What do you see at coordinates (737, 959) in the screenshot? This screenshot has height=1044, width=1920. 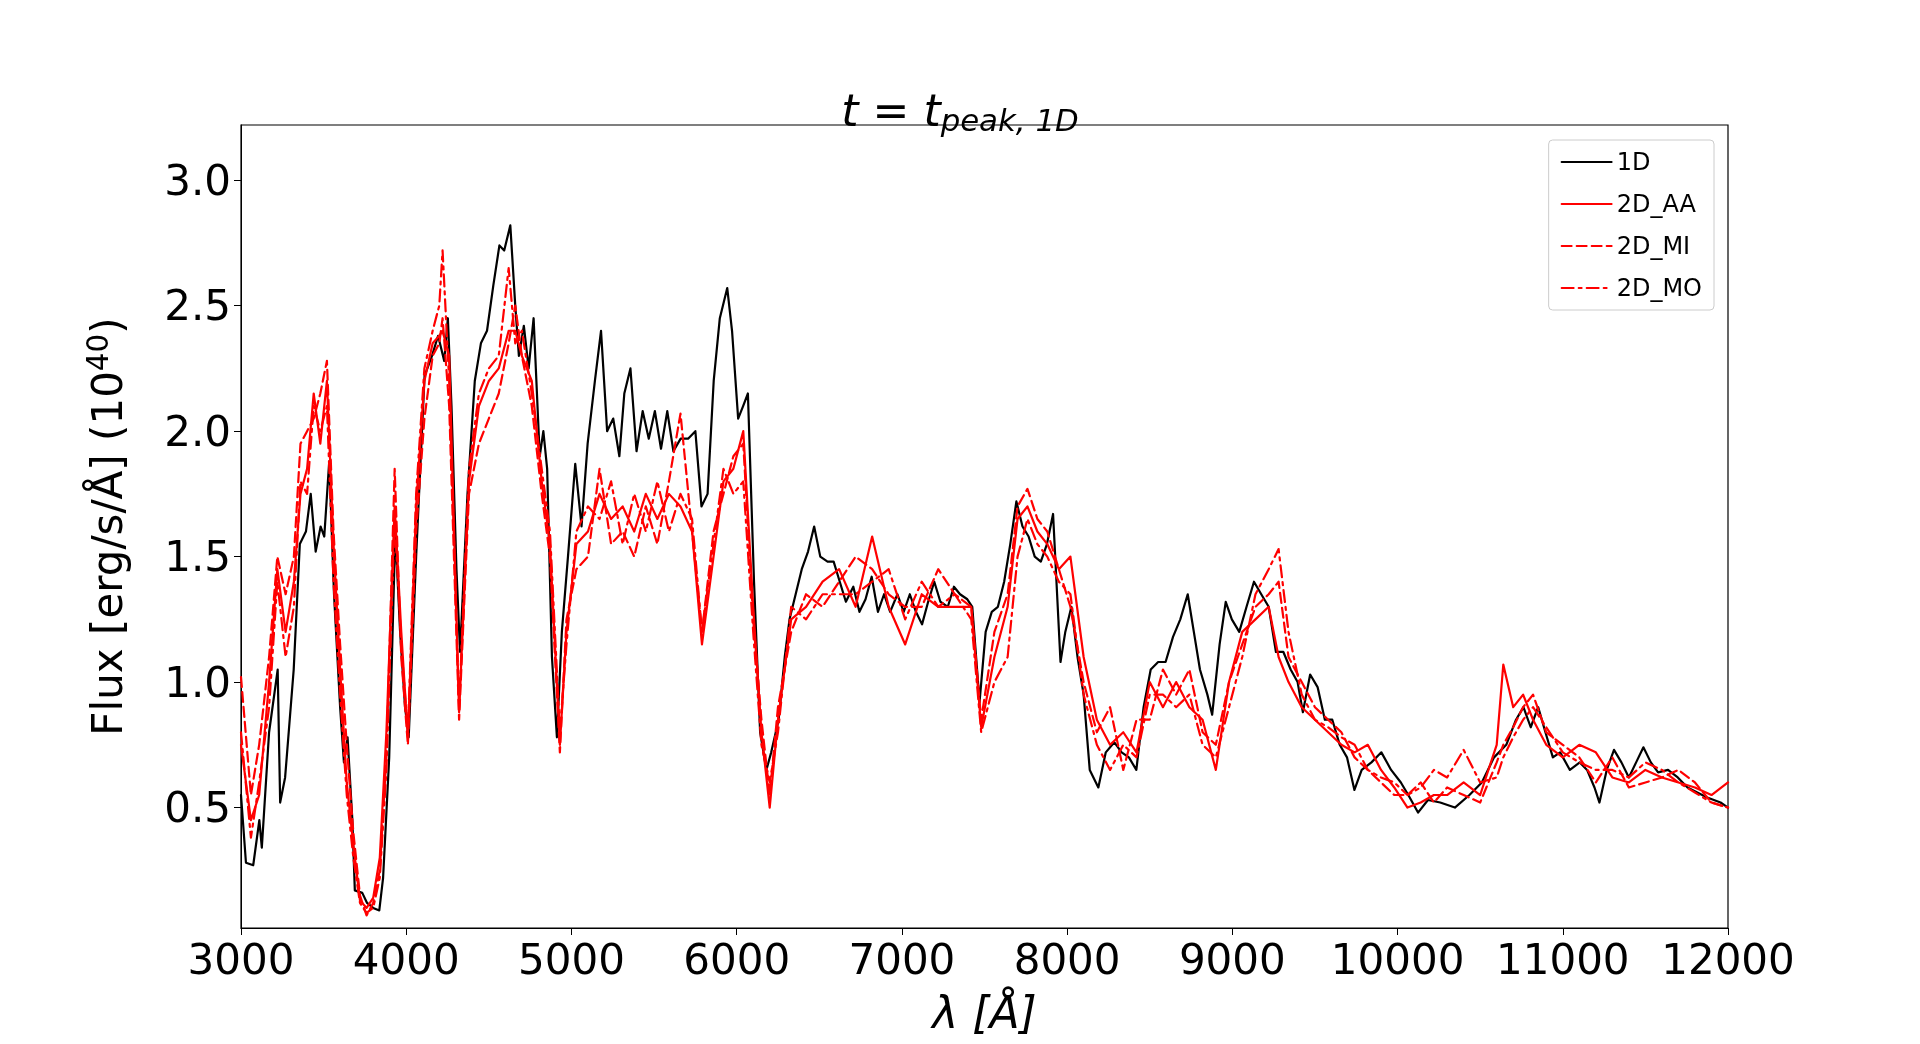 I see `x-tick-label: 6000` at bounding box center [737, 959].